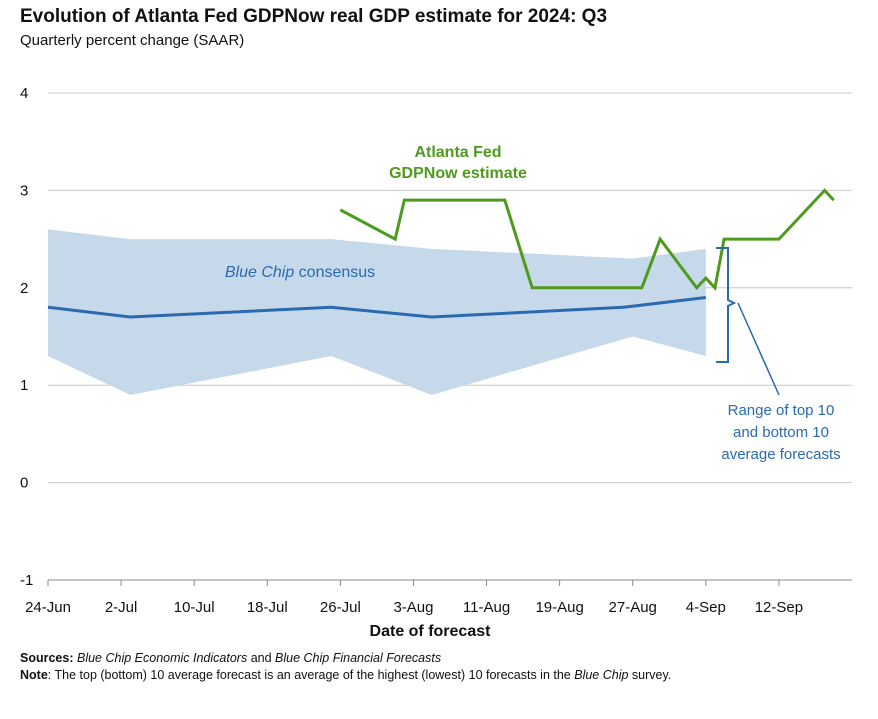  What do you see at coordinates (779, 607) in the screenshot?
I see `x-tick-label: 12-Sep` at bounding box center [779, 607].